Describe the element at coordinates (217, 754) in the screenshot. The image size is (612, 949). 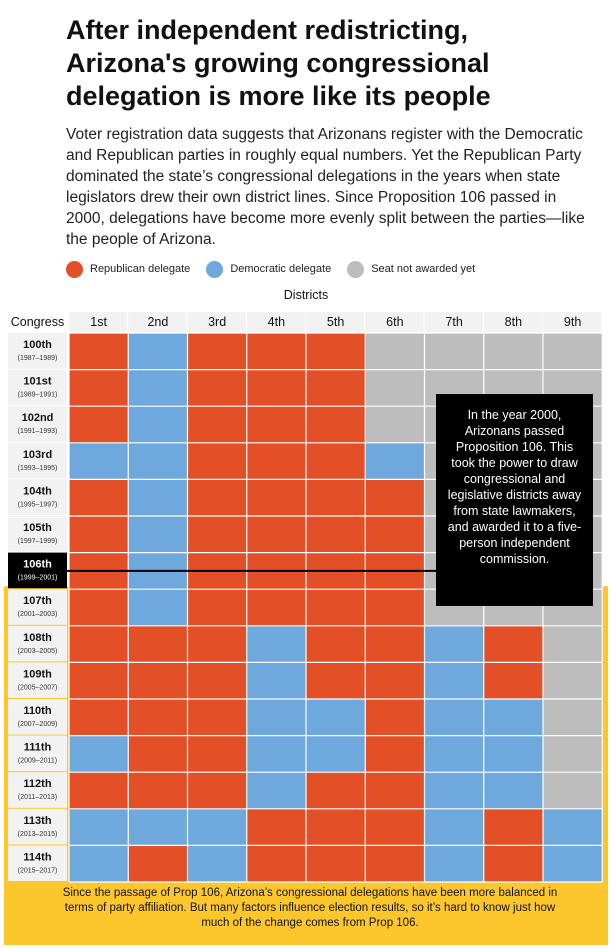
I see `cell-111th-3rd` at that location.